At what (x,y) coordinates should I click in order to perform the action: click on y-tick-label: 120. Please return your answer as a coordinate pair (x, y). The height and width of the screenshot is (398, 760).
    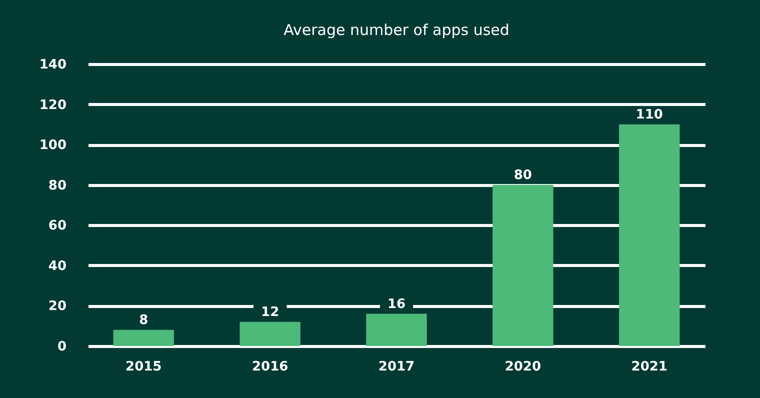
    Looking at the image, I should click on (52, 105).